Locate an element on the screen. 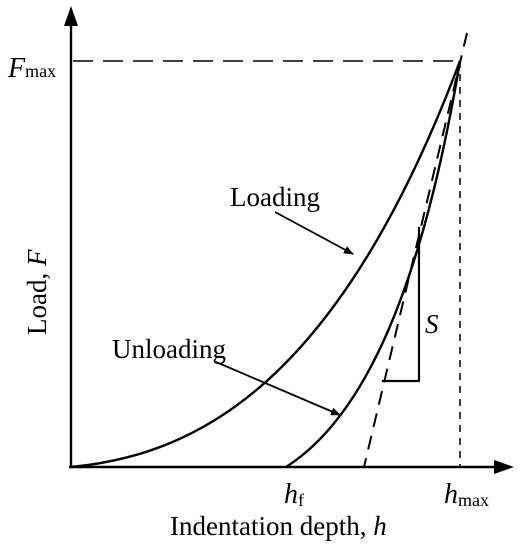 The image size is (529, 550). y-axis-title: Load, F is located at coordinates (37, 292).